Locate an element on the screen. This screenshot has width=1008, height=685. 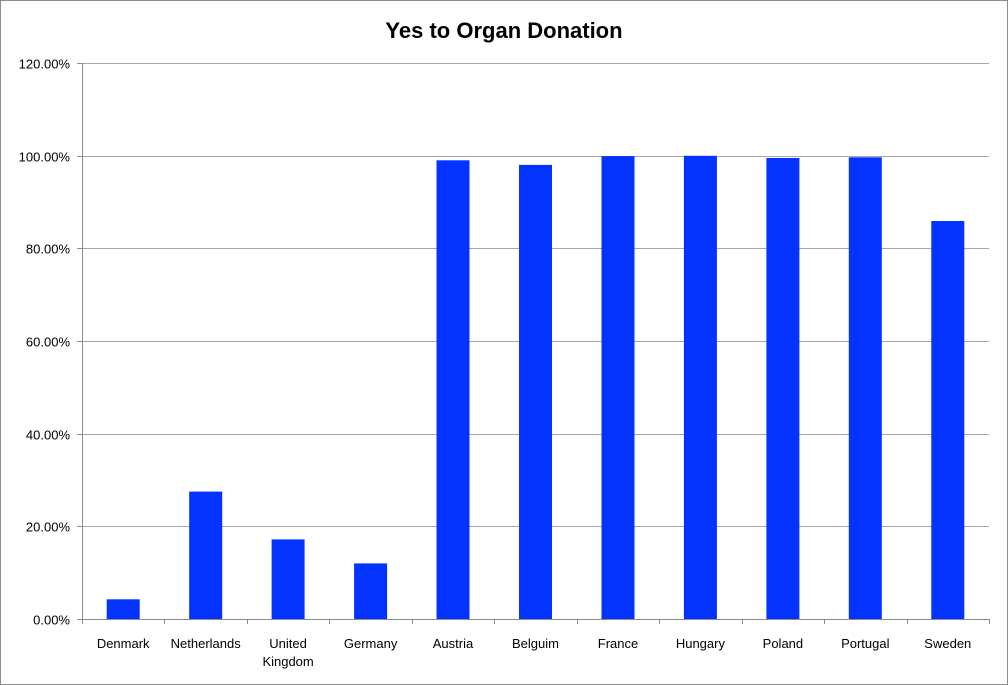
x-category-label: Hungary is located at coordinates (701, 643).